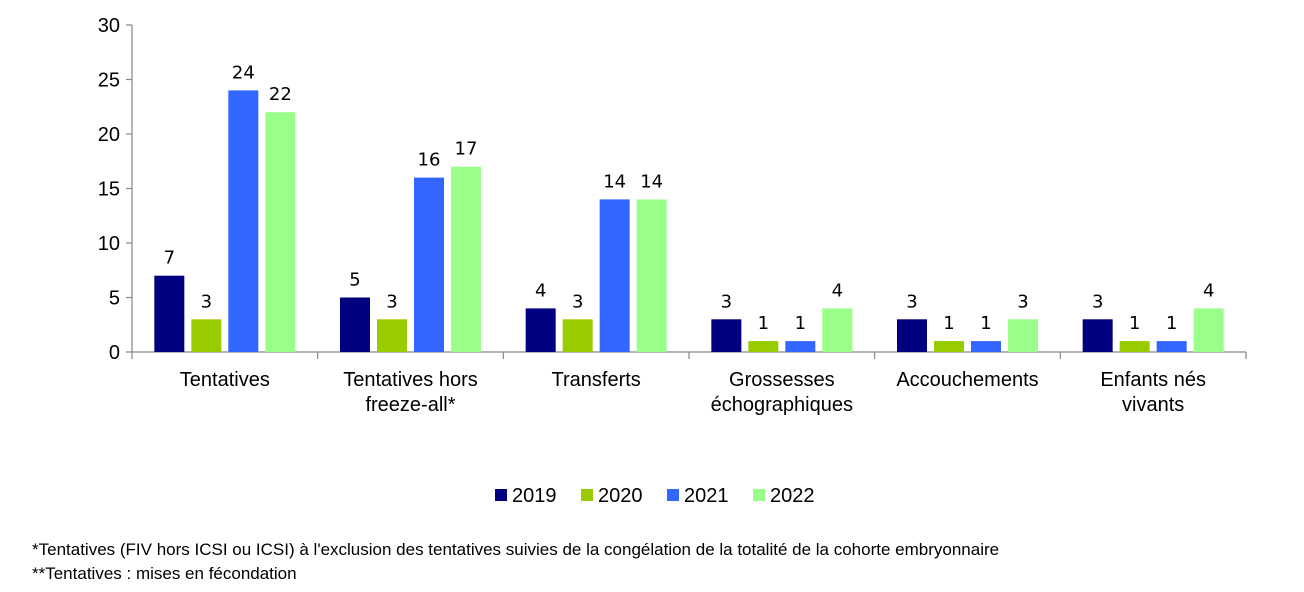  What do you see at coordinates (466, 149) in the screenshot?
I see `data-label: 17` at bounding box center [466, 149].